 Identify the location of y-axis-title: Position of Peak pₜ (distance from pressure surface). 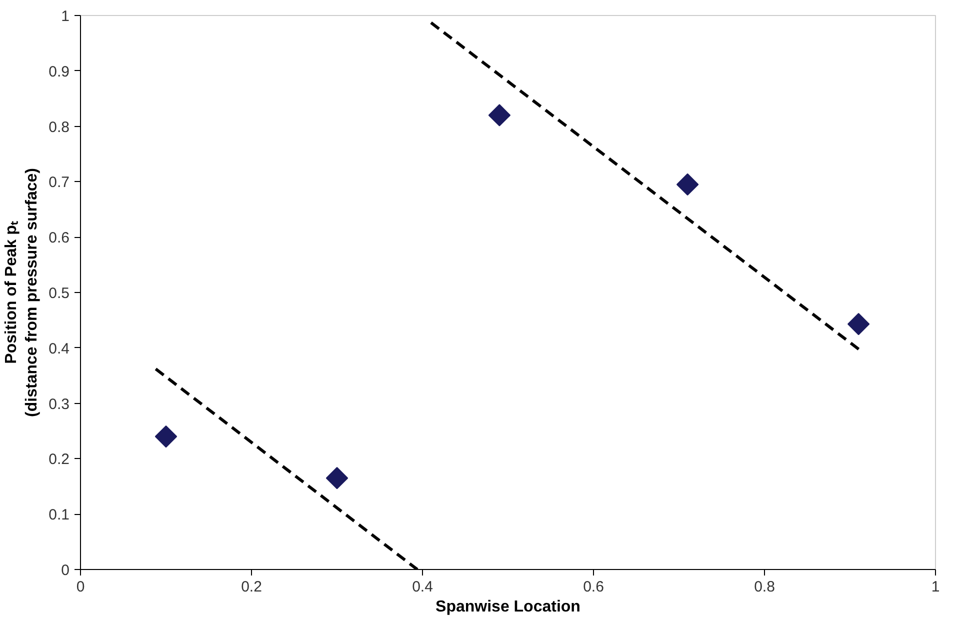
(22, 292).